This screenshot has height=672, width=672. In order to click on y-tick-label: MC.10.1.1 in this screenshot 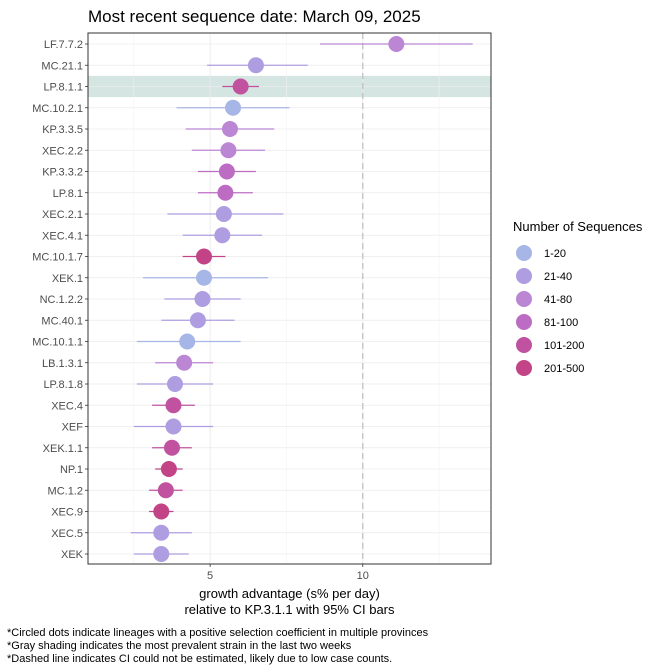, I will do `click(57, 343)`.